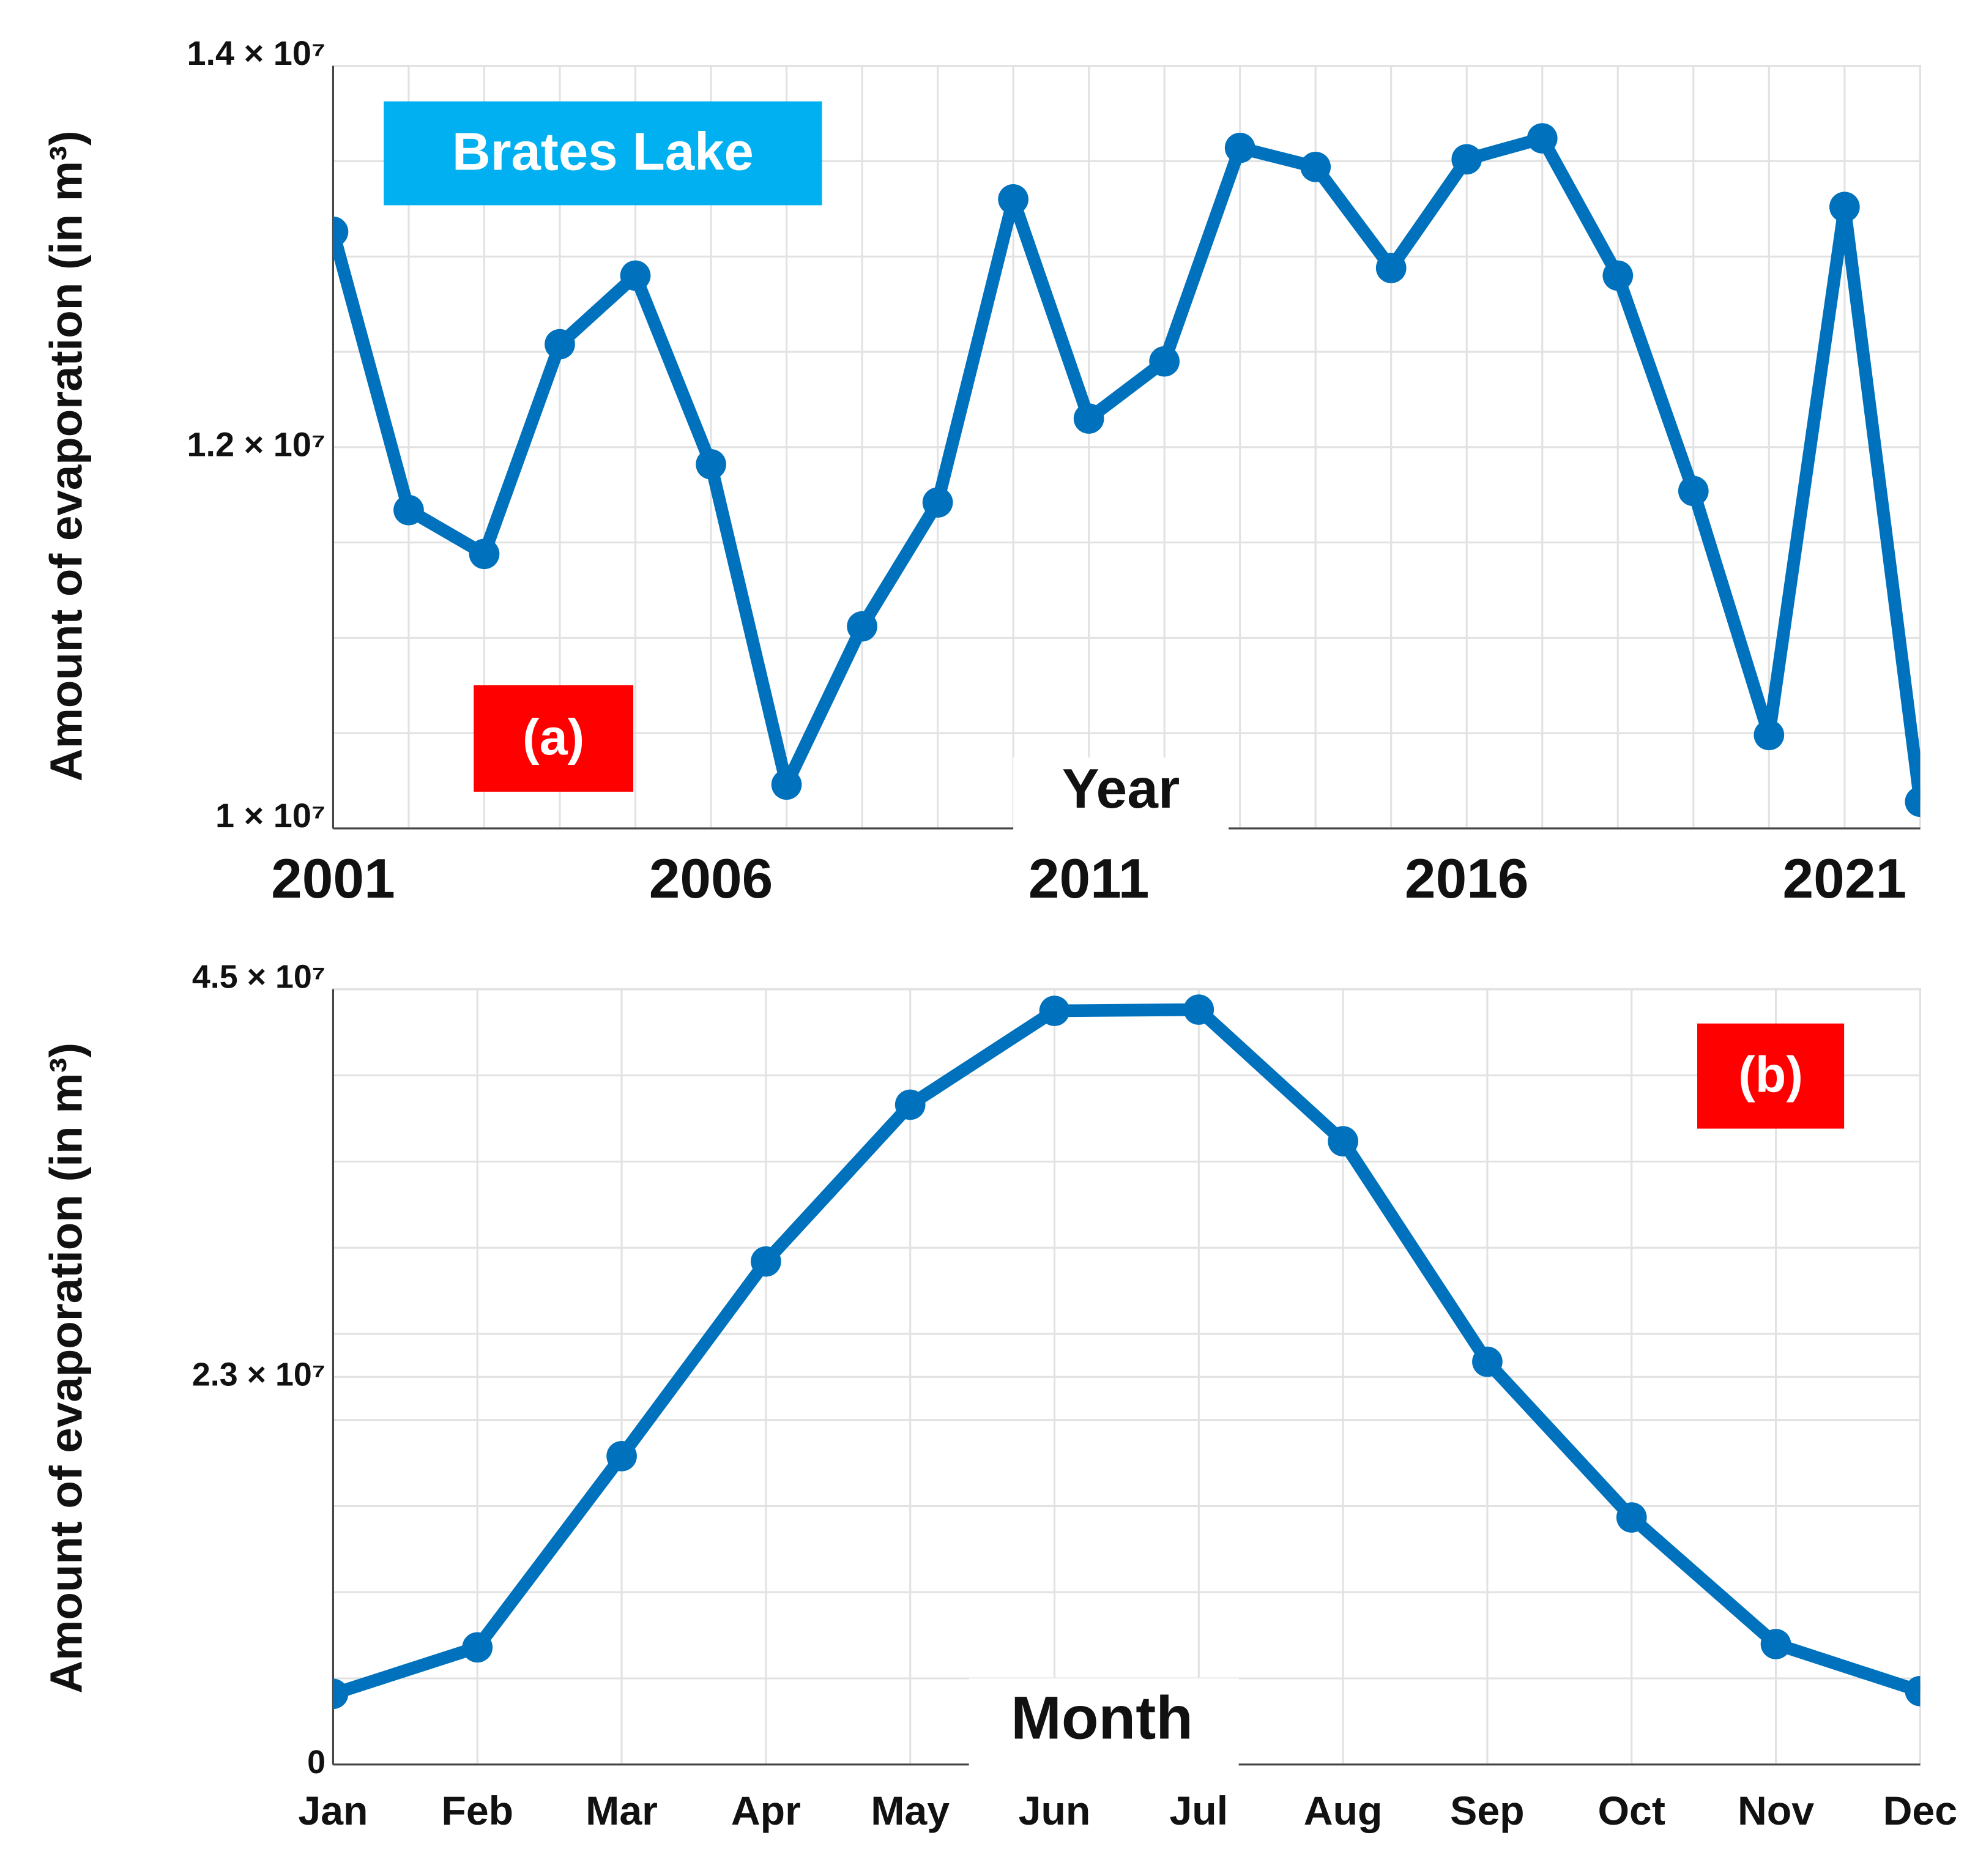 The width and height of the screenshot is (1986, 1876). I want to click on x-tick-label: Jun, so click(1055, 1811).